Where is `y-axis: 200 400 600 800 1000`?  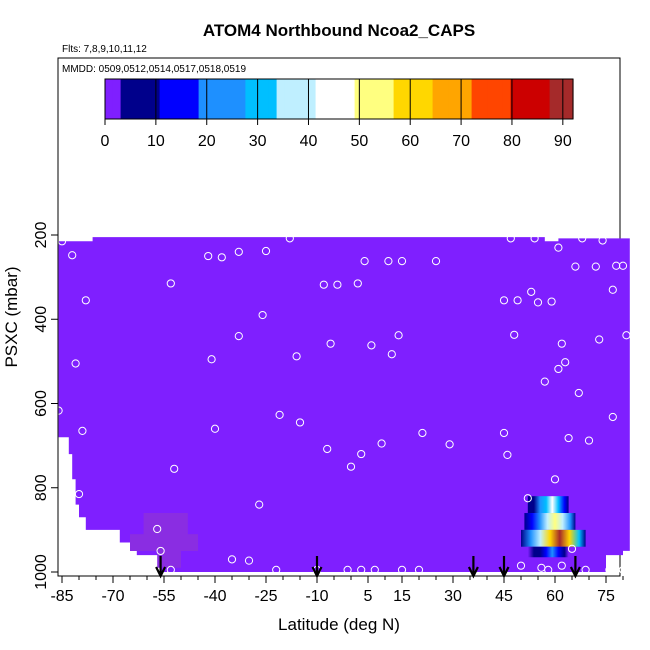
y-axis: 200 400 600 800 1000 is located at coordinates (46, 406).